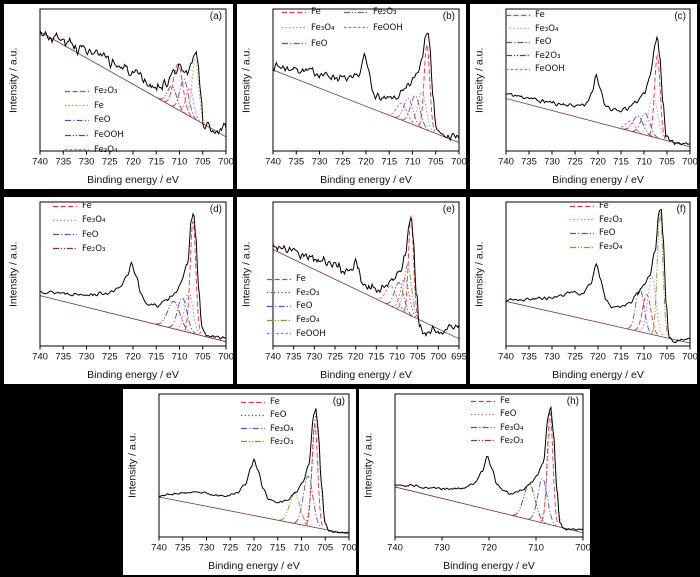 Image resolution: width=700 pixels, height=577 pixels. I want to click on panel-letter: (a), so click(215, 16).